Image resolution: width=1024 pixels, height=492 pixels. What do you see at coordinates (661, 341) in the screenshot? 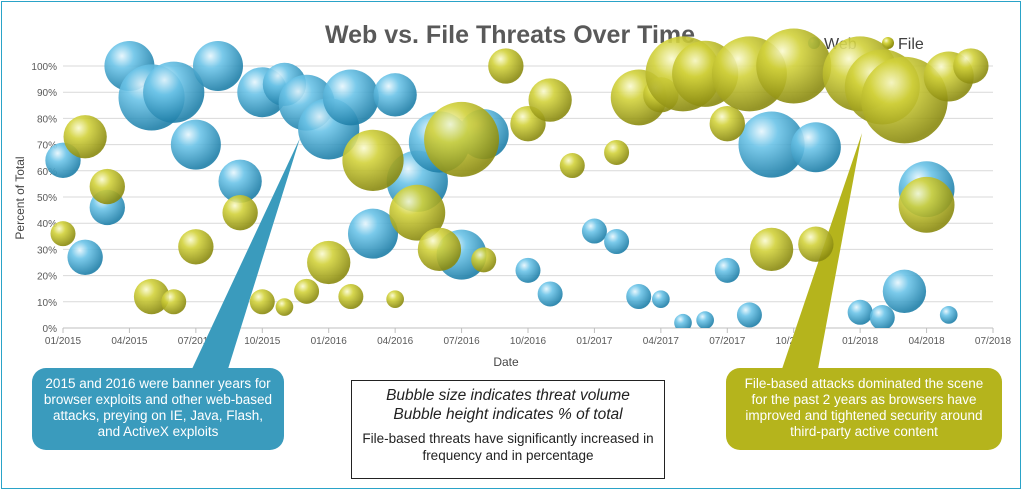
I see `x-tick-label: 04/2017` at bounding box center [661, 341].